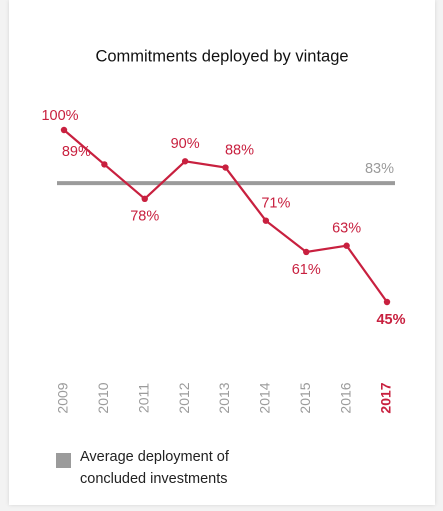 This screenshot has height=511, width=443. What do you see at coordinates (59, 116) in the screenshot?
I see `data-label: 100%` at bounding box center [59, 116].